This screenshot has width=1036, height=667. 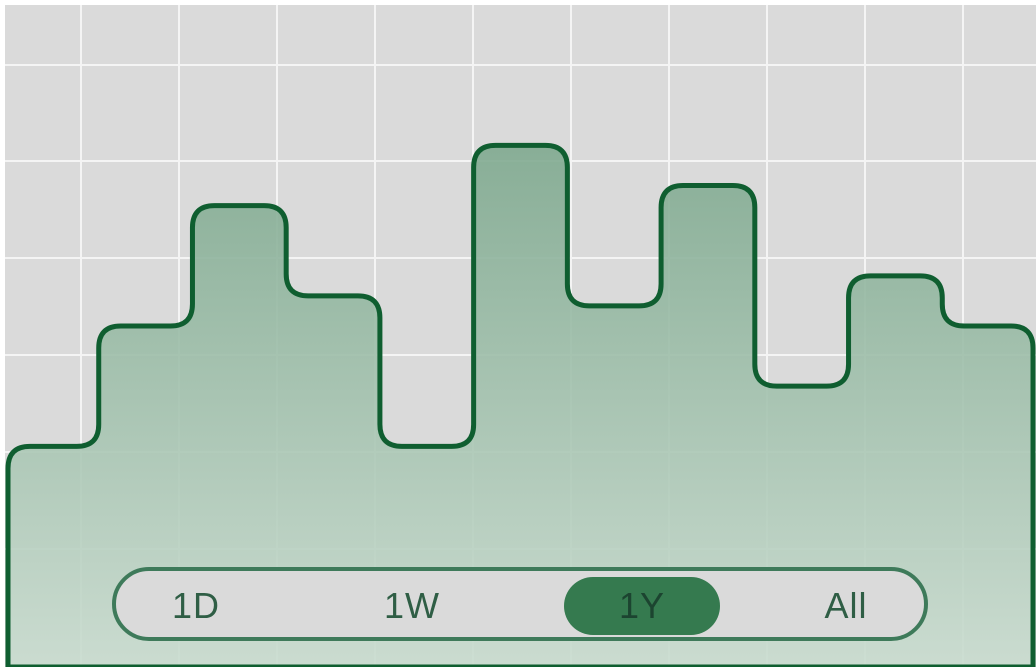 What do you see at coordinates (196, 605) in the screenshot?
I see `range-option-1d: 1D` at bounding box center [196, 605].